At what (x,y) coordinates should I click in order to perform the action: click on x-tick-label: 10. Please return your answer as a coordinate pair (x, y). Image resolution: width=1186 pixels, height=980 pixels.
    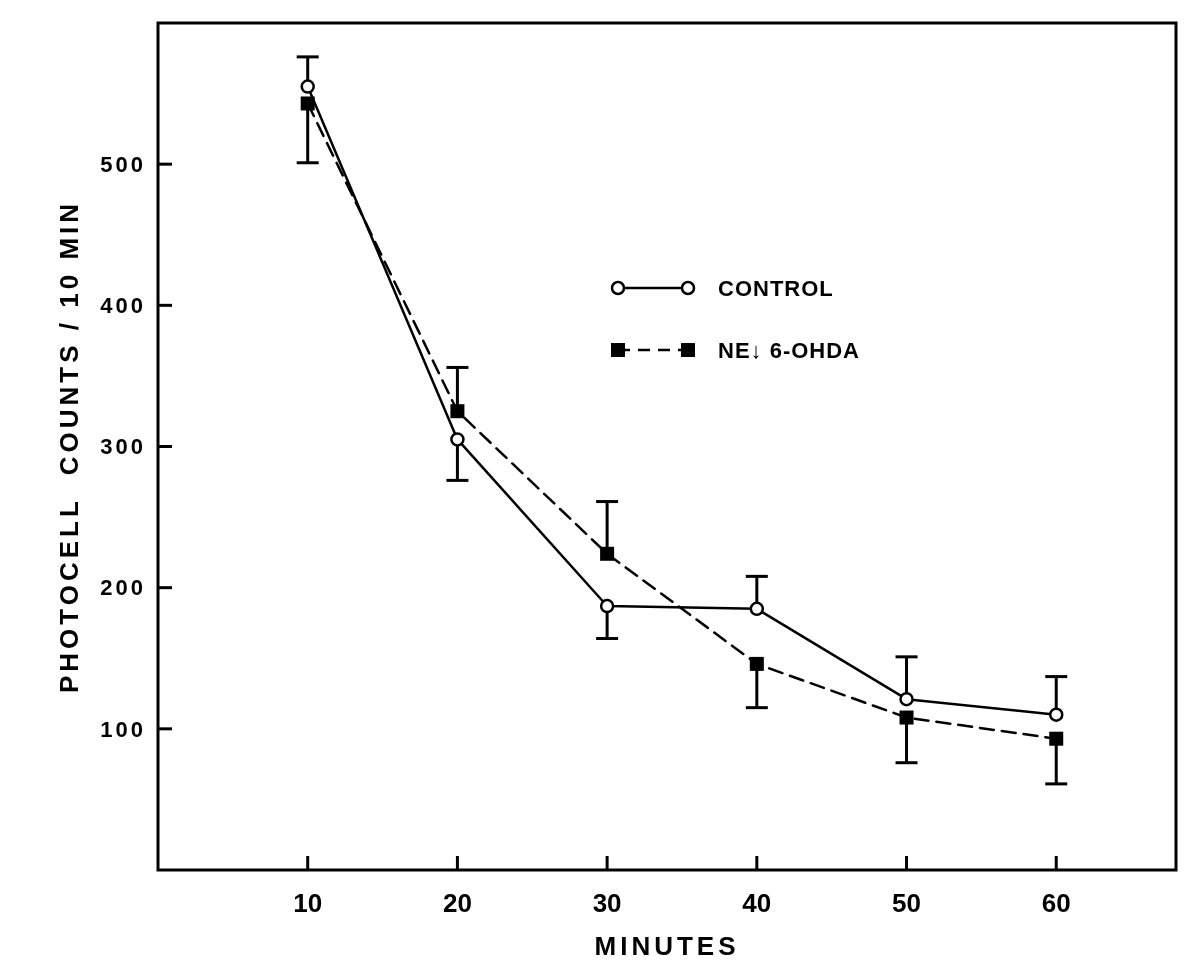
    Looking at the image, I should click on (308, 903).